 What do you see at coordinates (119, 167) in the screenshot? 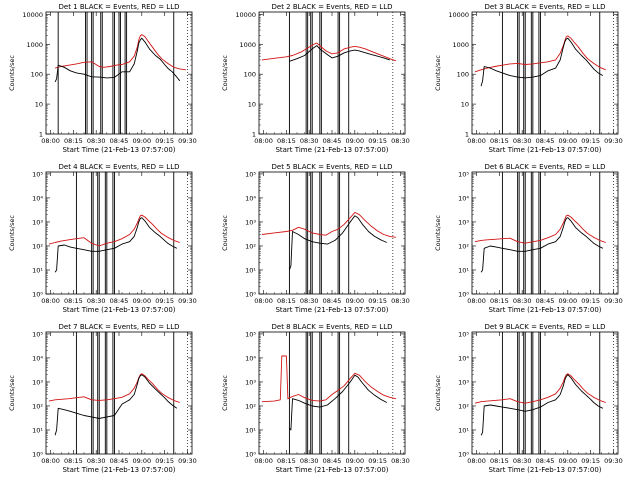
I see `chart-title: Det 4 BLACK = Events, RED = LLD` at bounding box center [119, 167].